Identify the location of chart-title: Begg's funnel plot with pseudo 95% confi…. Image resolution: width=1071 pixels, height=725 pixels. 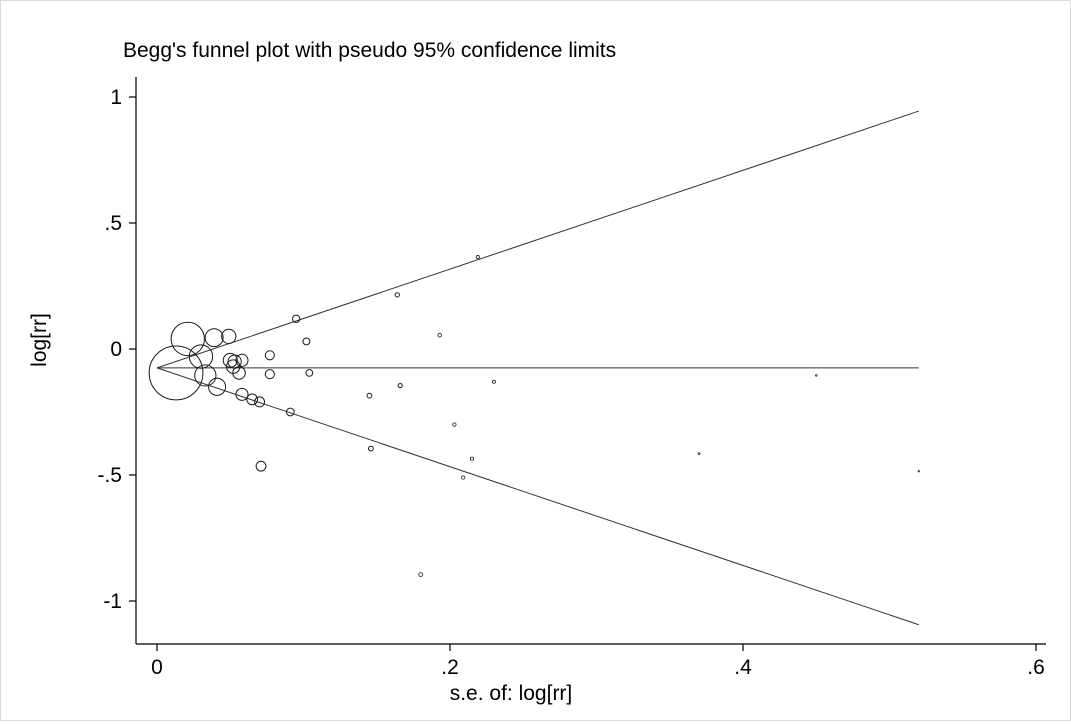
(369, 50).